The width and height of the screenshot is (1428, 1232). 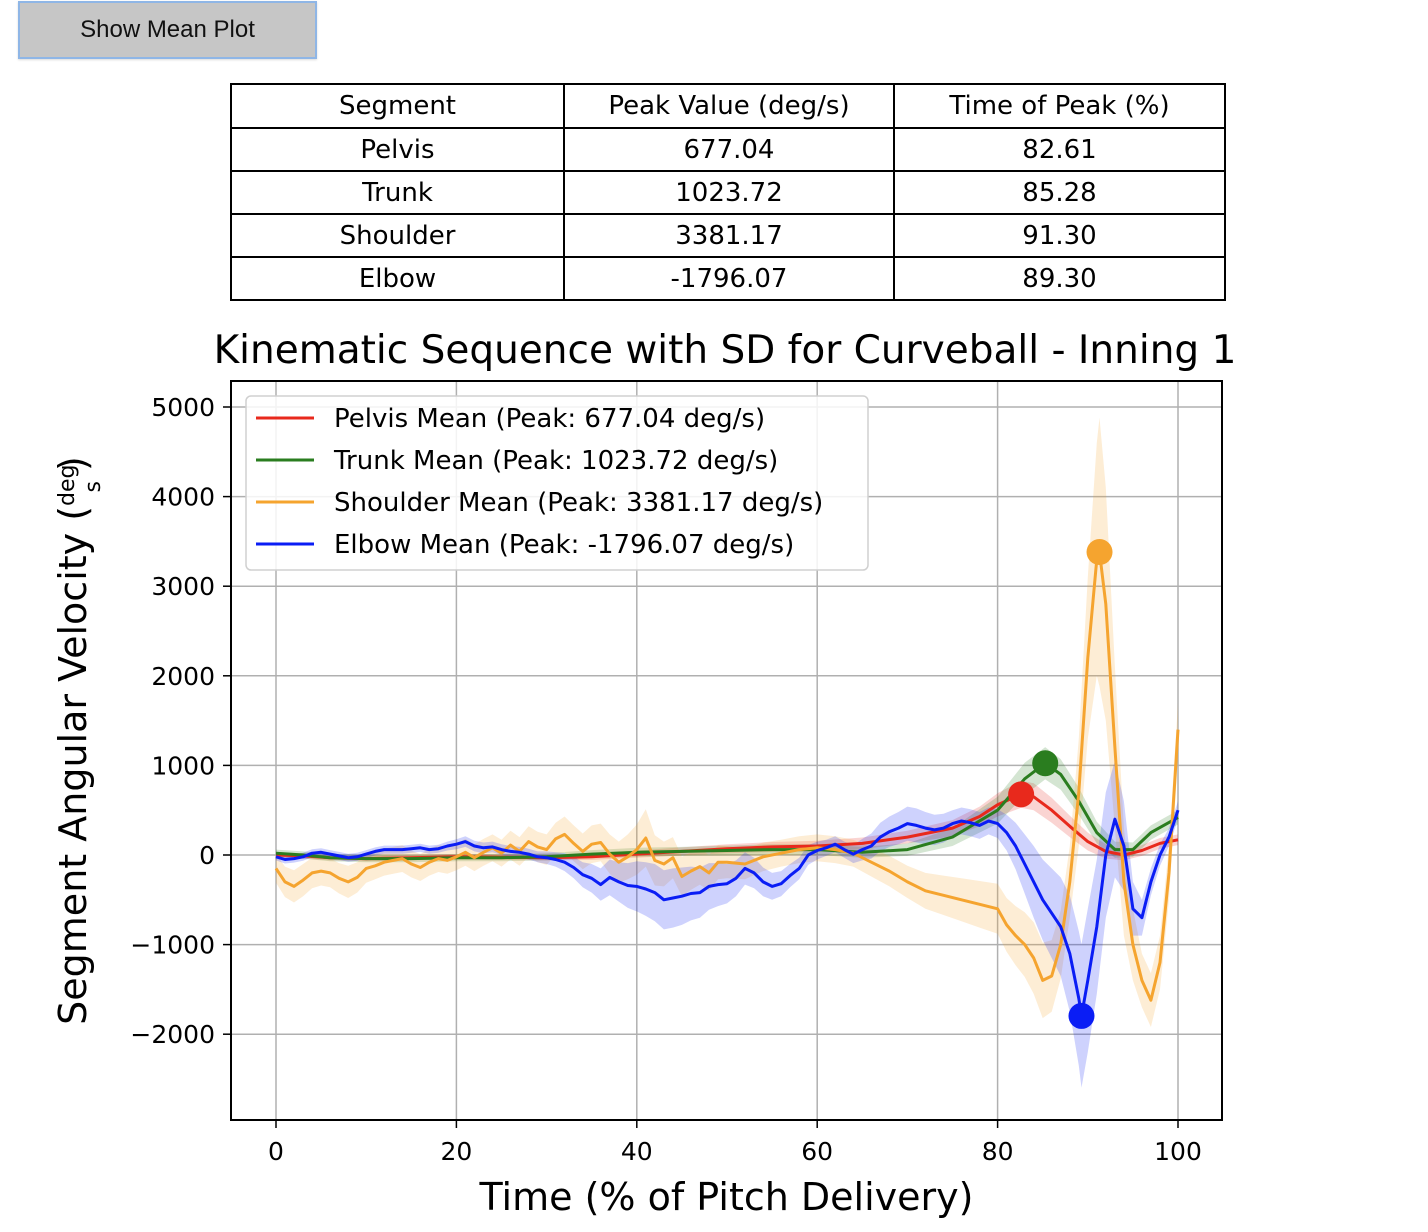 I want to click on legend-entry: Pelvis Mean (Peak: 677.04 deg/s), so click(x=549, y=419).